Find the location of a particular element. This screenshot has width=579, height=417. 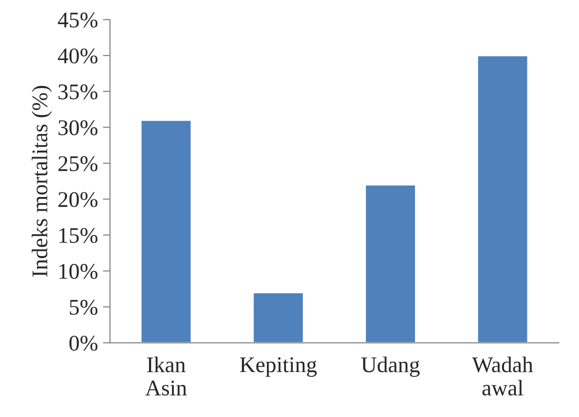

y-tick-label: 0% is located at coordinates (83, 343).